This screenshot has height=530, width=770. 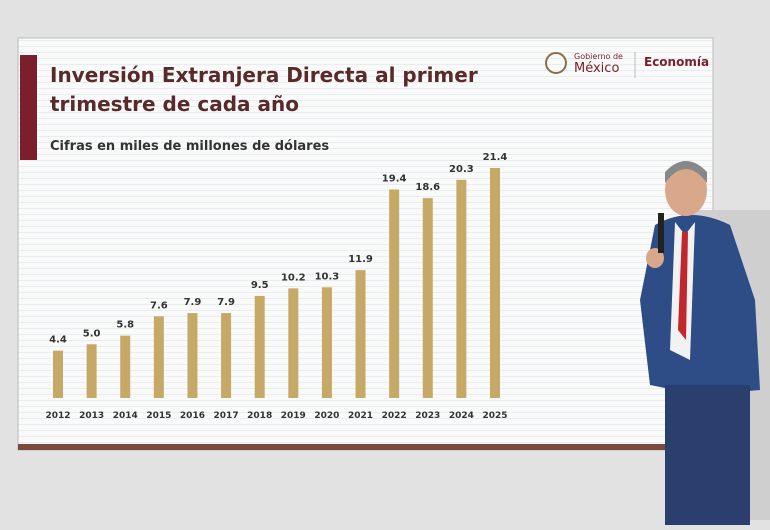 I want to click on value-label: 10.2, so click(x=293, y=277).